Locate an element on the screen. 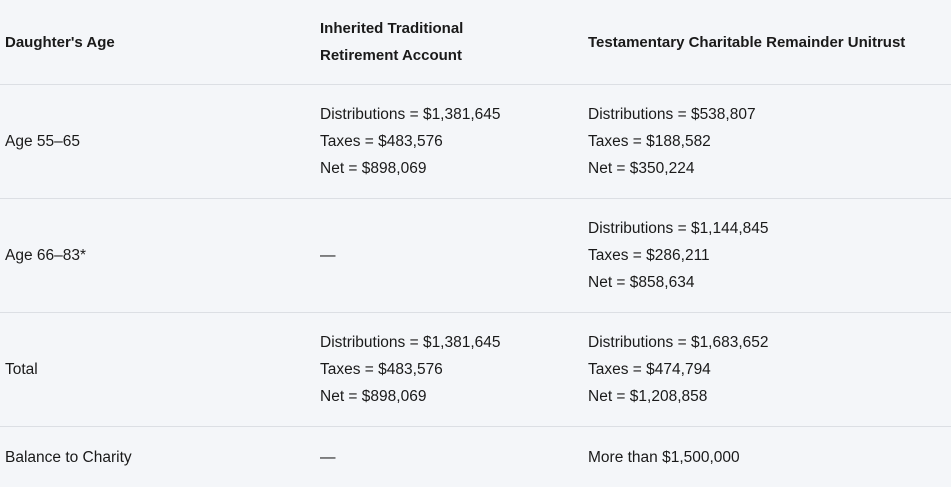 This screenshot has width=951, height=487. header-inherited-ira-line1: Inherited Traditional is located at coordinates (392, 28).